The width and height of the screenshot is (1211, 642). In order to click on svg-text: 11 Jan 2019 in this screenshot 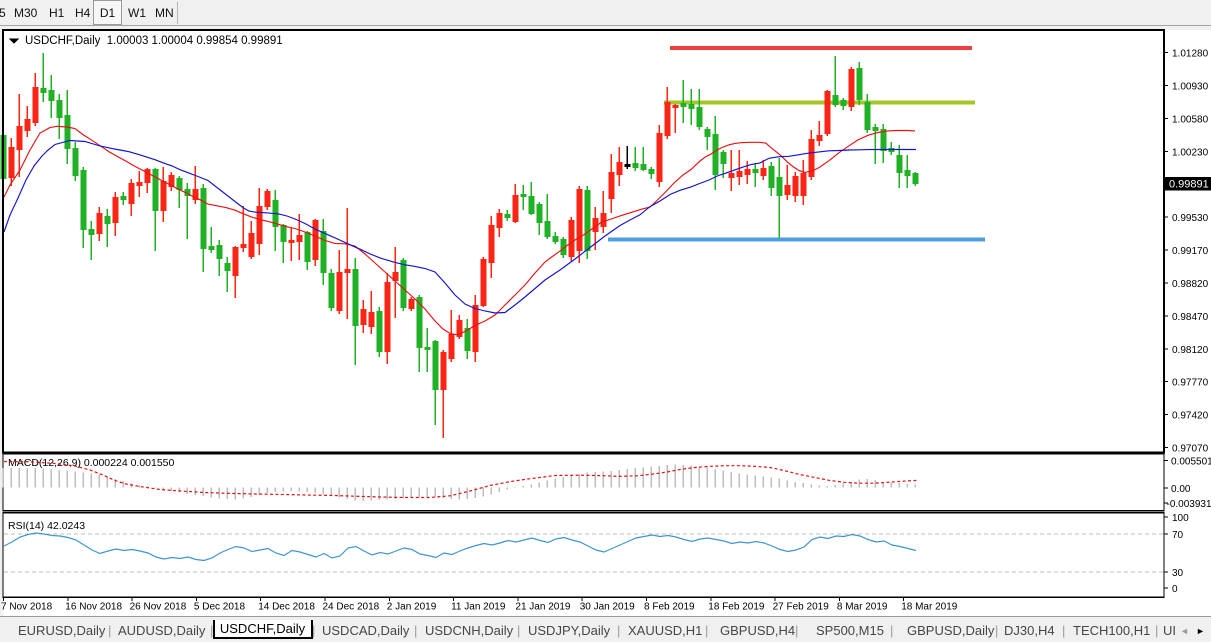, I will do `click(478, 607)`.